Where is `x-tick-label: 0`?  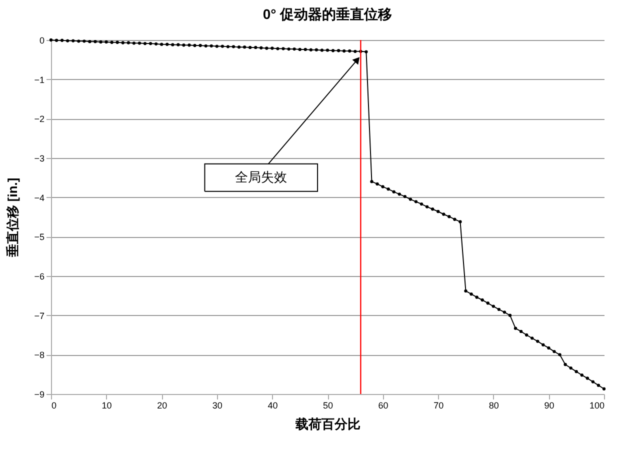
x-tick-label: 0 is located at coordinates (54, 405).